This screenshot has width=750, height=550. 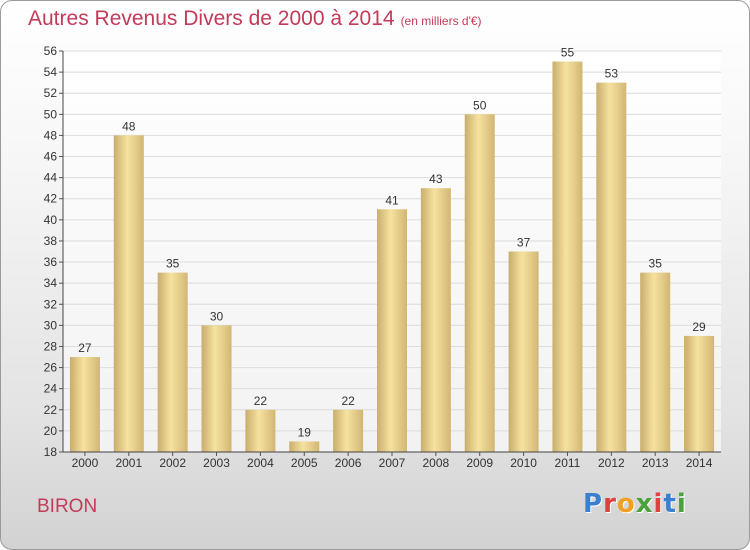 I want to click on bar-2008, so click(x=435, y=320).